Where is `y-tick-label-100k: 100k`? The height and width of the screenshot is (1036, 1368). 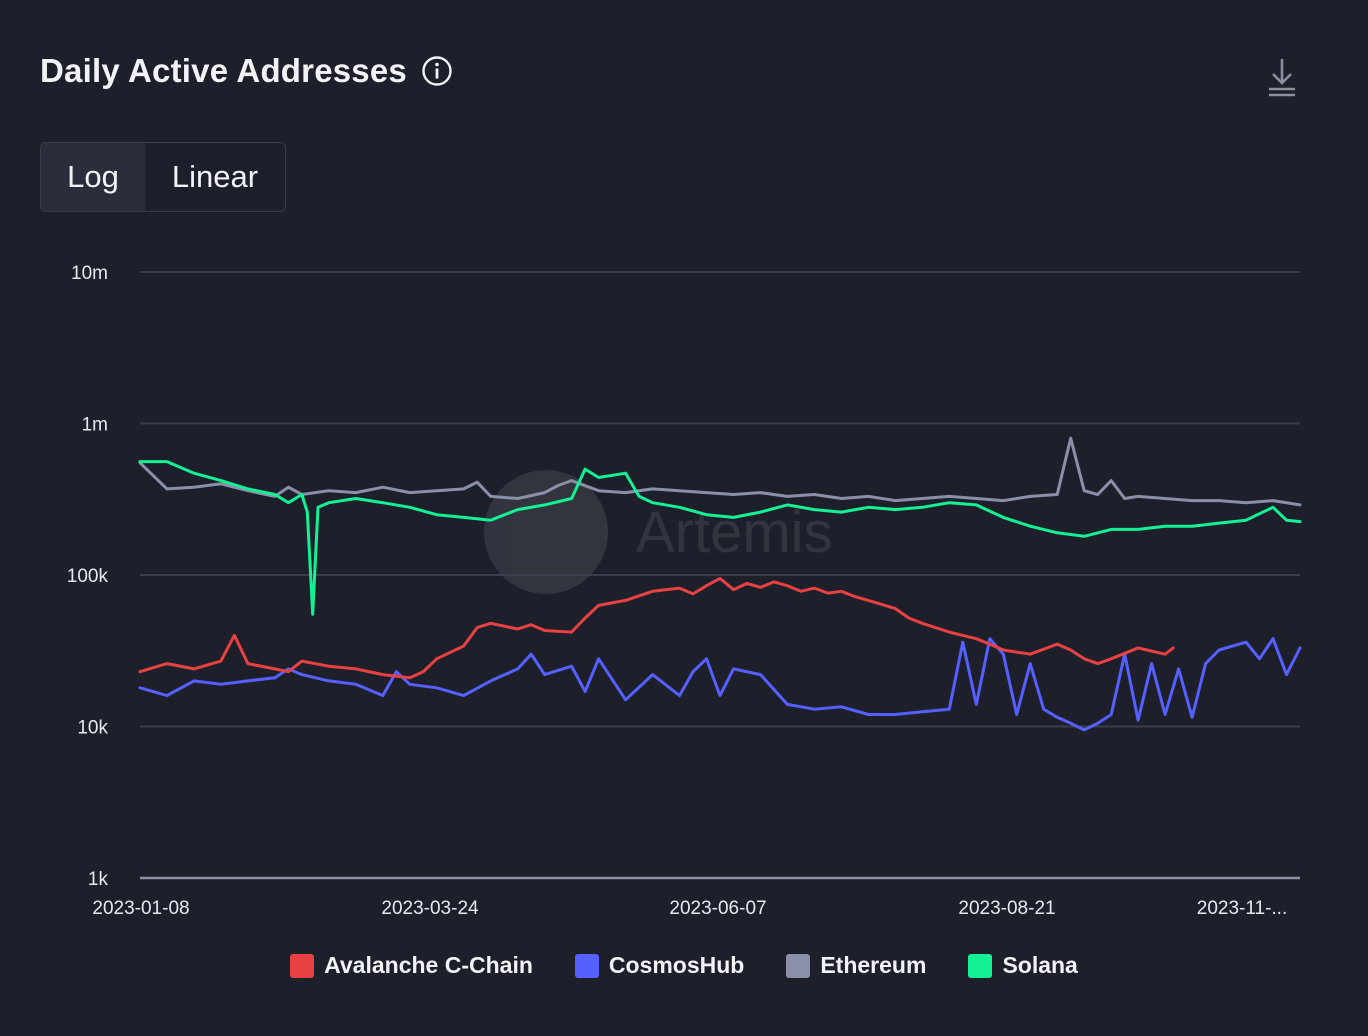
y-tick-label-100k: 100k is located at coordinates (88, 576).